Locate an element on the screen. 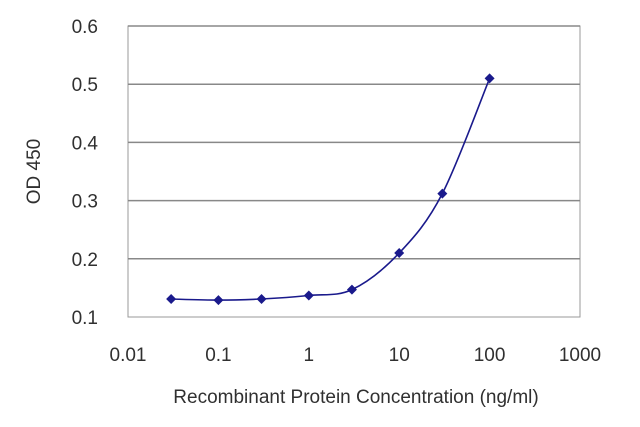  x-tick-label: 100 is located at coordinates (490, 355).